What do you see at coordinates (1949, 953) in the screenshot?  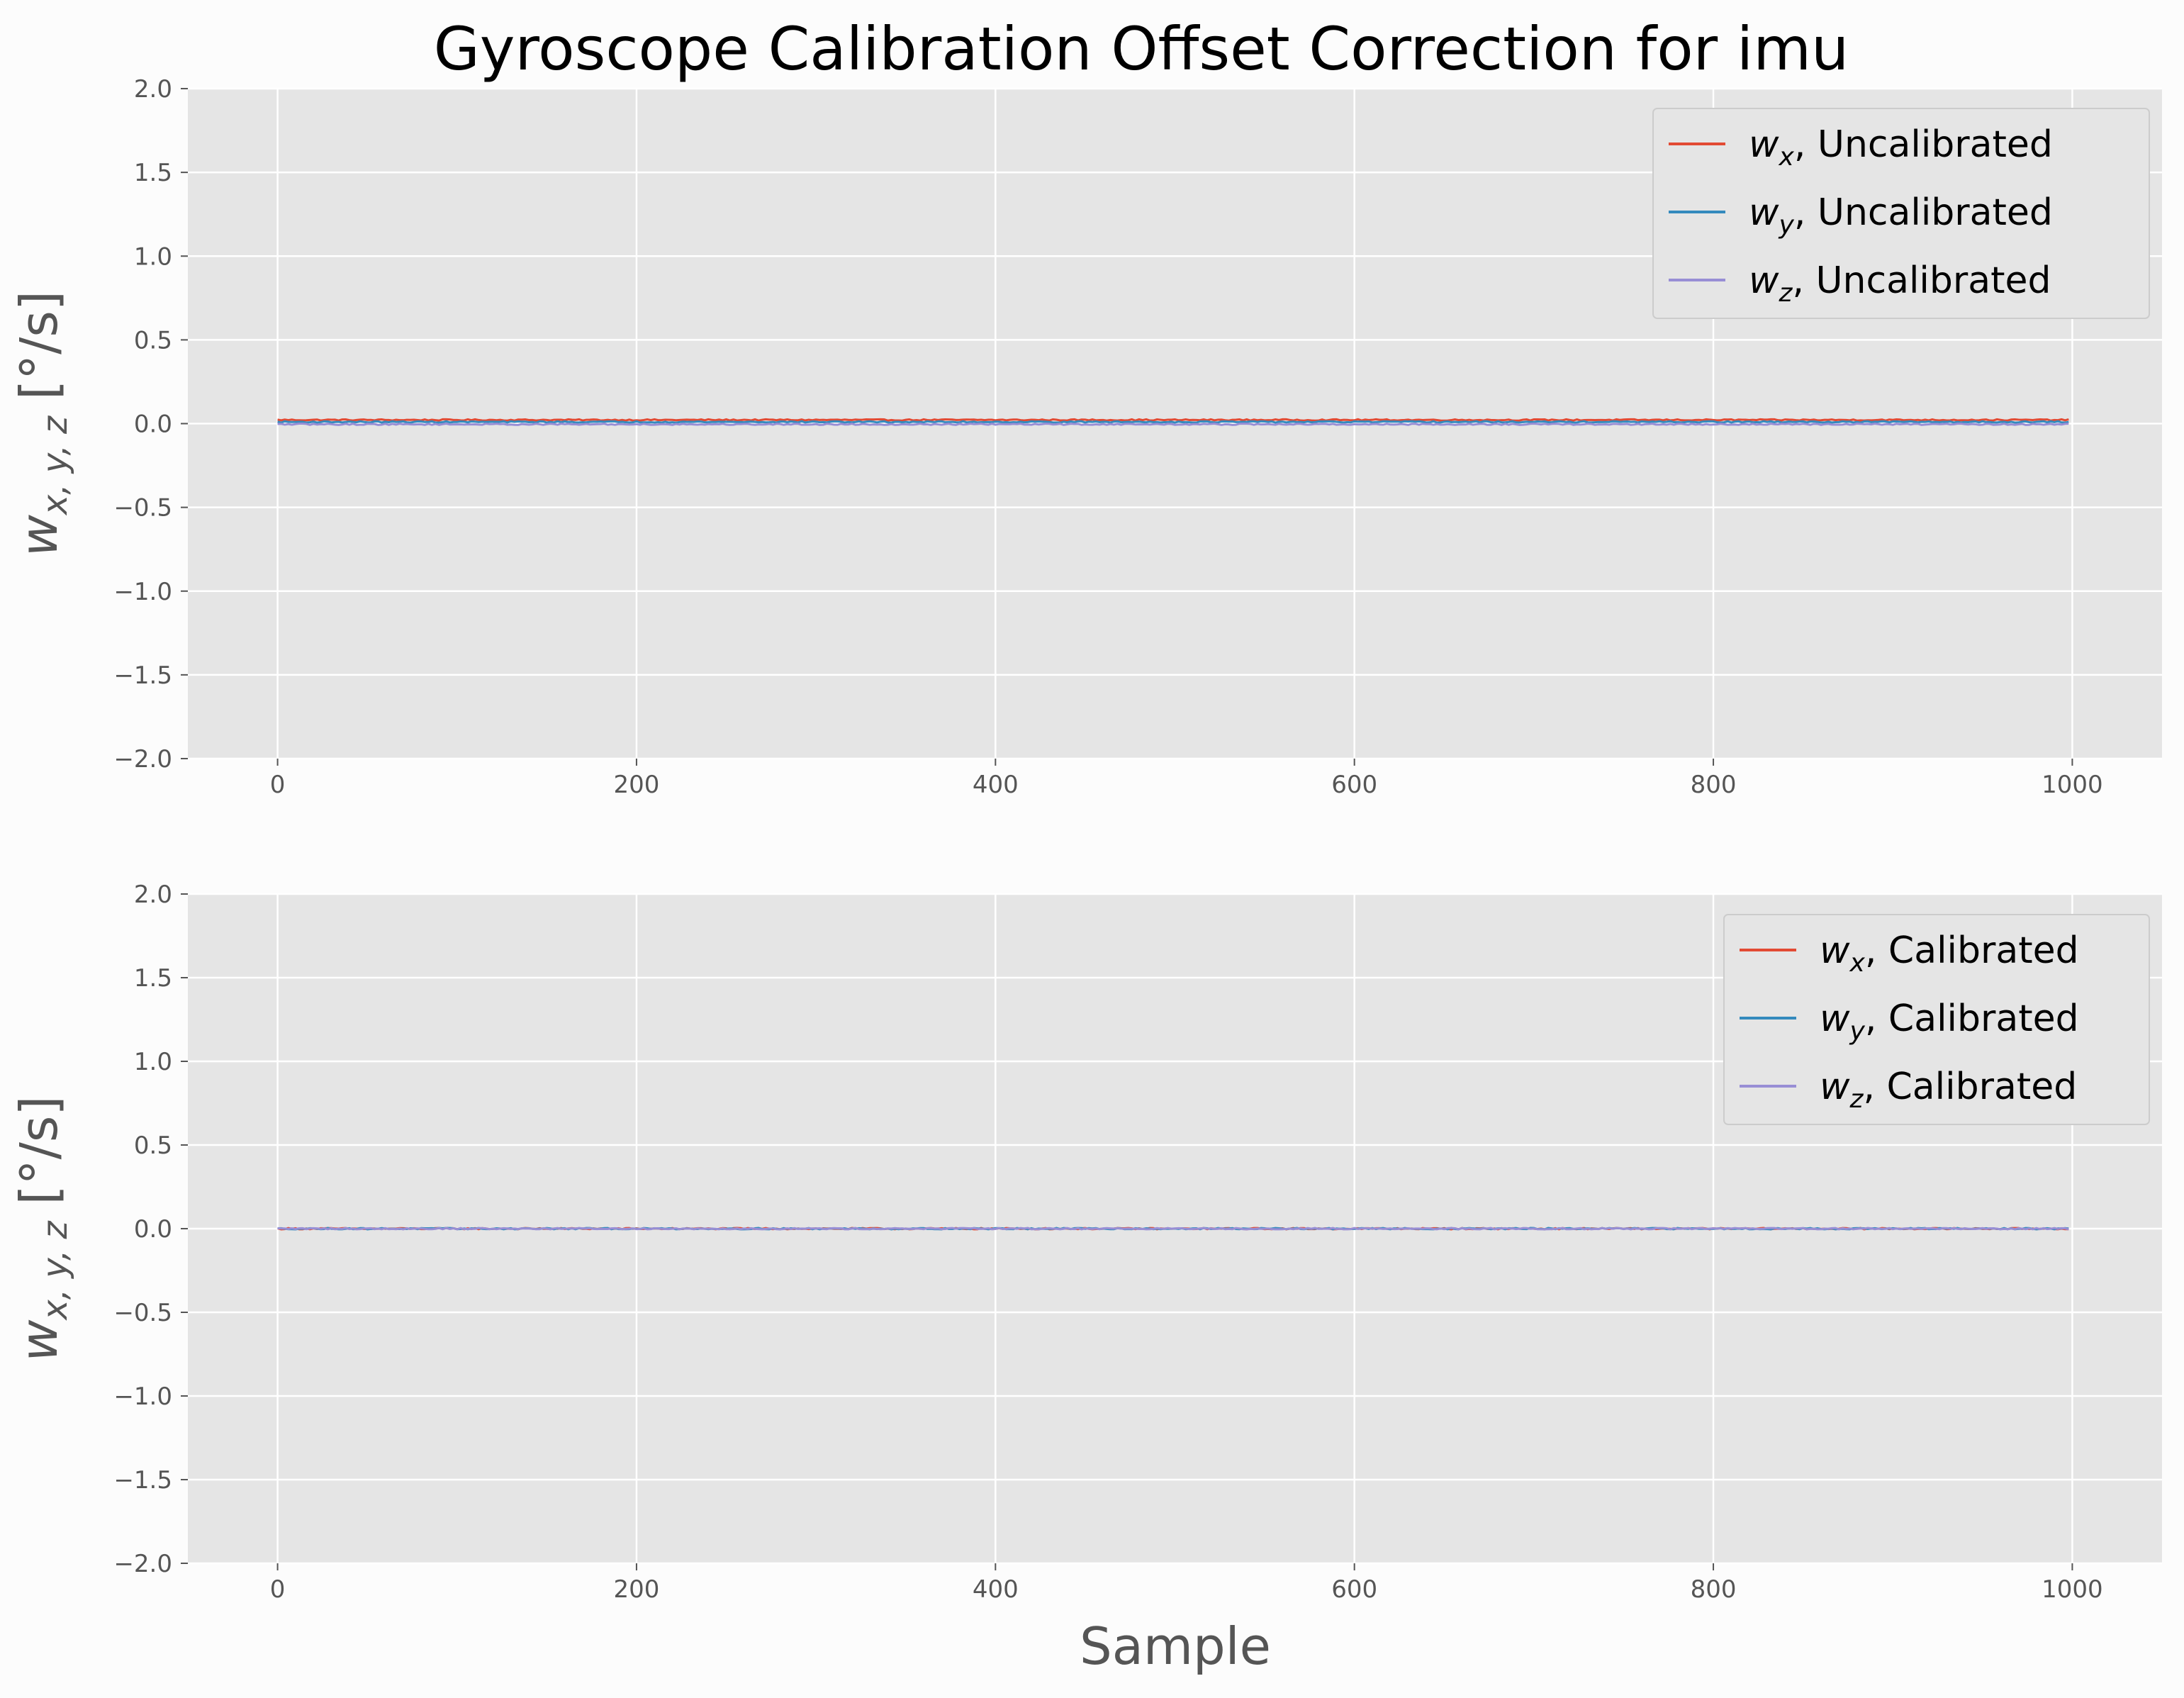 I see `legend-label: wx, Calibrated` at bounding box center [1949, 953].